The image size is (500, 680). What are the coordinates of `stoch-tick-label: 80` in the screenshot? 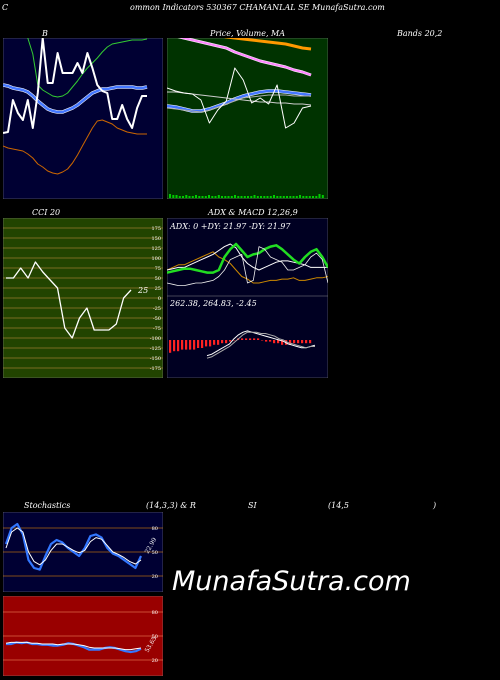 It's located at (155, 529).